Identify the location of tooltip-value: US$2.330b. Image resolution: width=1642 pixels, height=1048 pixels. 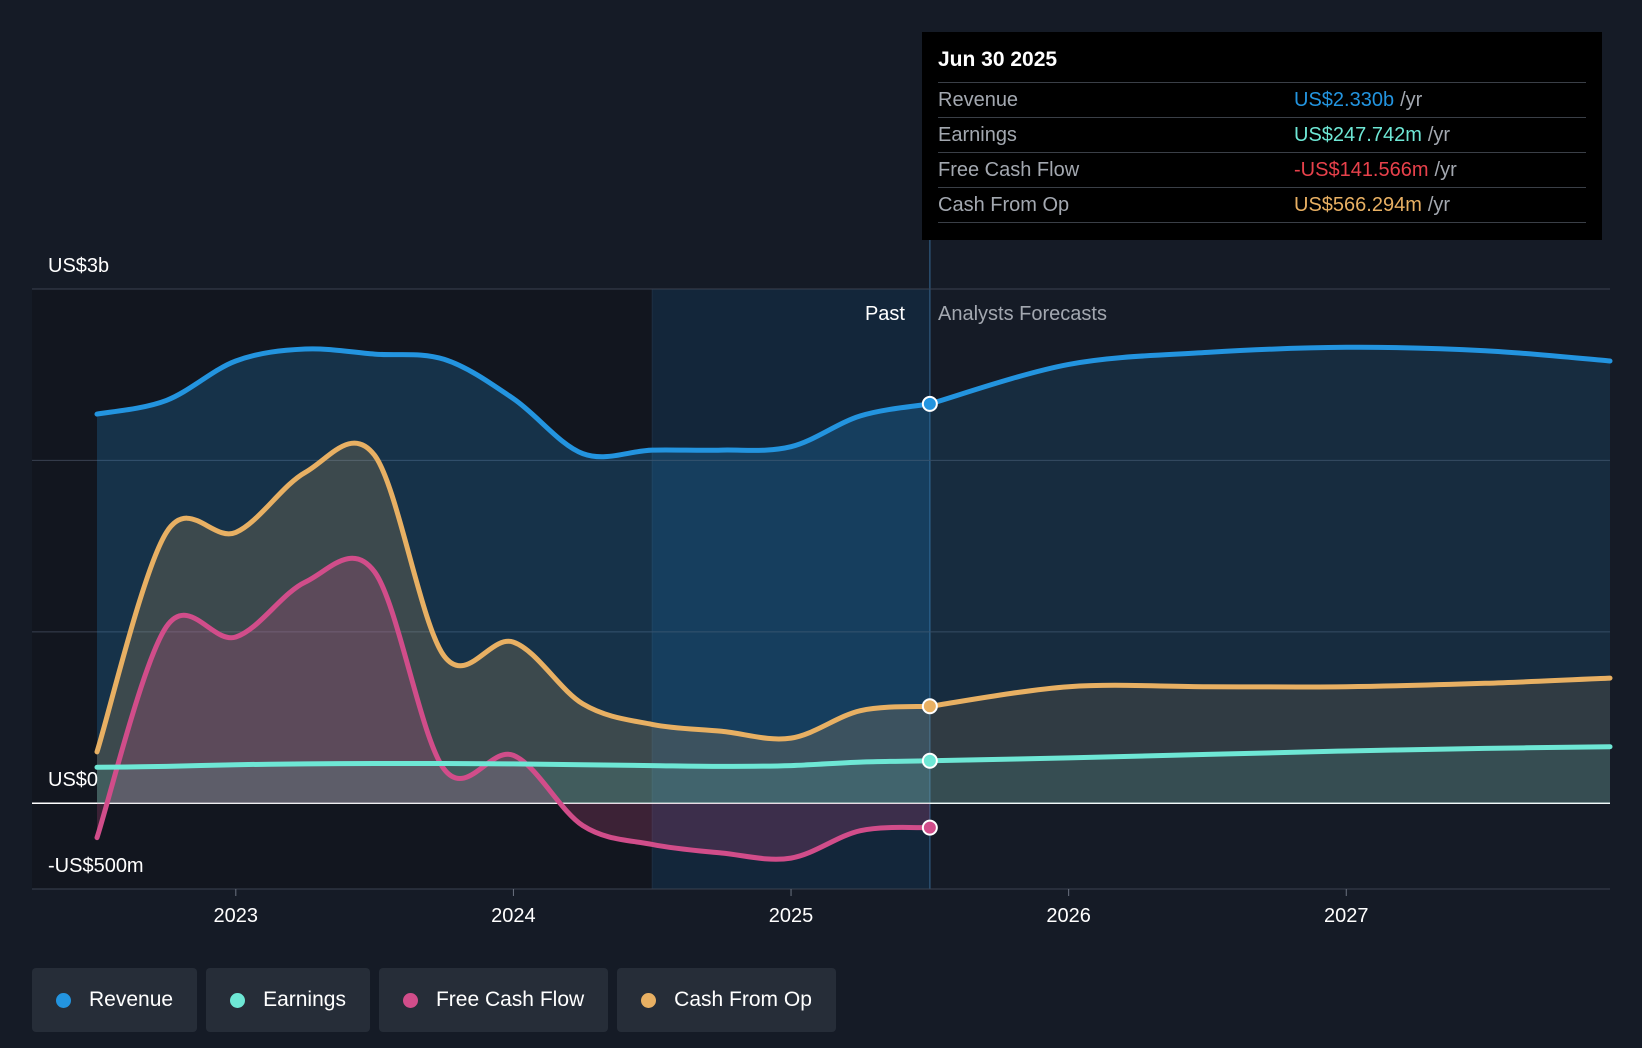
(1344, 99).